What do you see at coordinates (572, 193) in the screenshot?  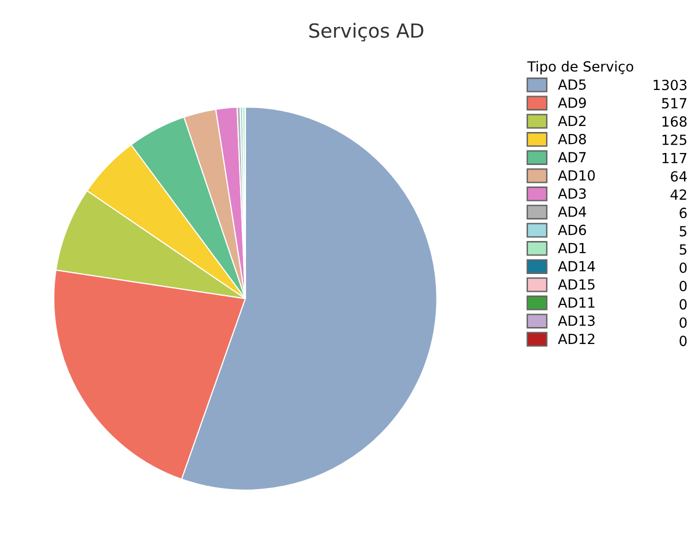 I see `legend-label: AD3` at bounding box center [572, 193].